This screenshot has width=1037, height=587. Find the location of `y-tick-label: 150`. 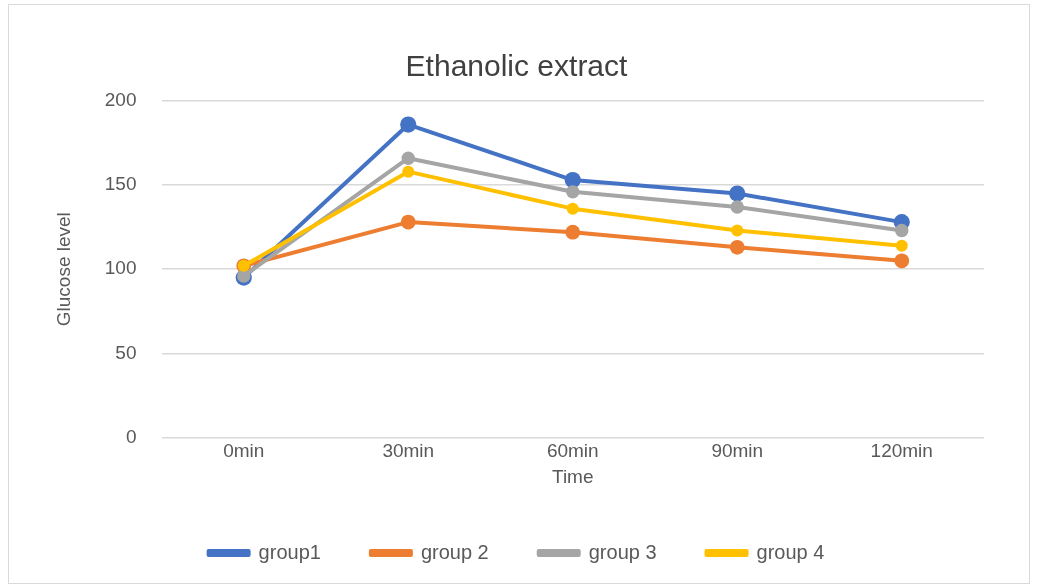

y-tick-label: 150 is located at coordinates (120, 184).